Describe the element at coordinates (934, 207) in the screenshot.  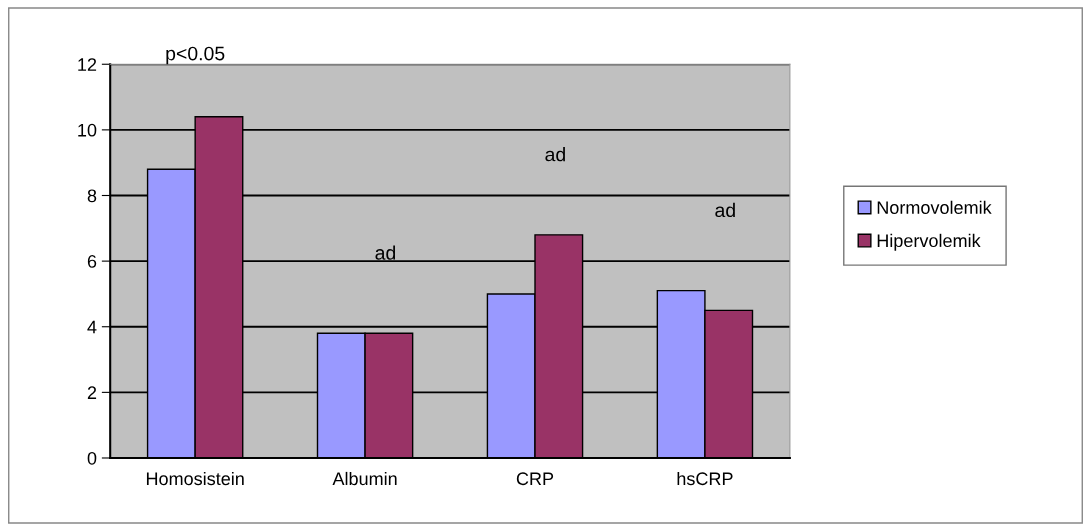
I see `legend-label: Normovolemik` at that location.